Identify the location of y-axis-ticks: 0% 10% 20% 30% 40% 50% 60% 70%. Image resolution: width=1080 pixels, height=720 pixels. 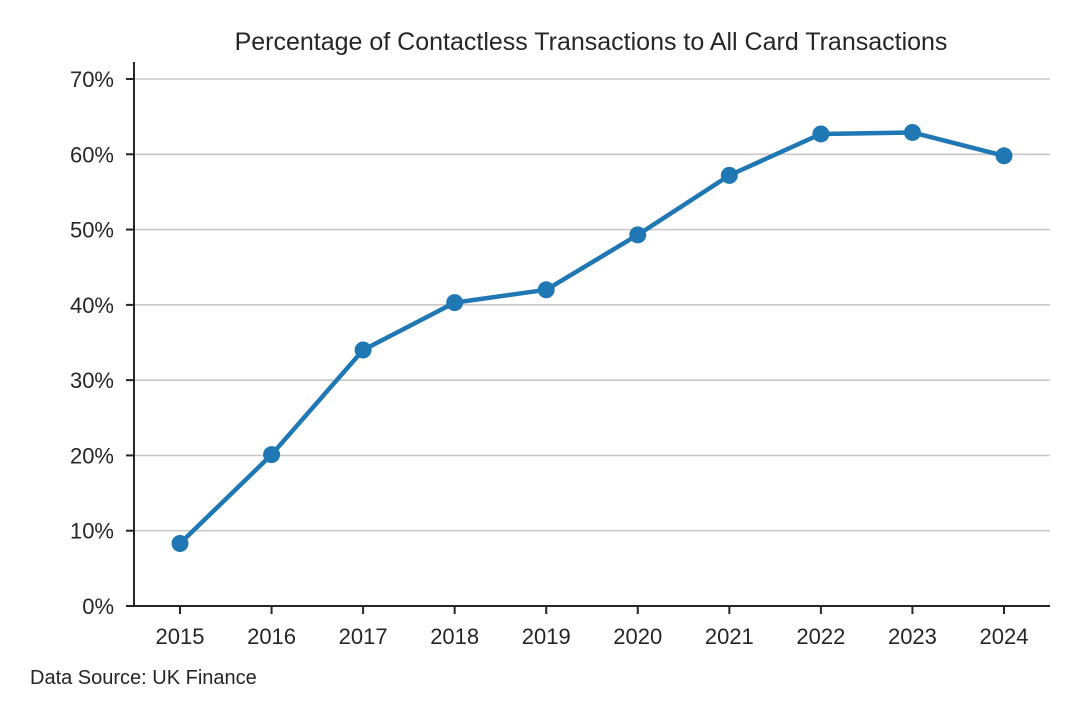
(102, 343).